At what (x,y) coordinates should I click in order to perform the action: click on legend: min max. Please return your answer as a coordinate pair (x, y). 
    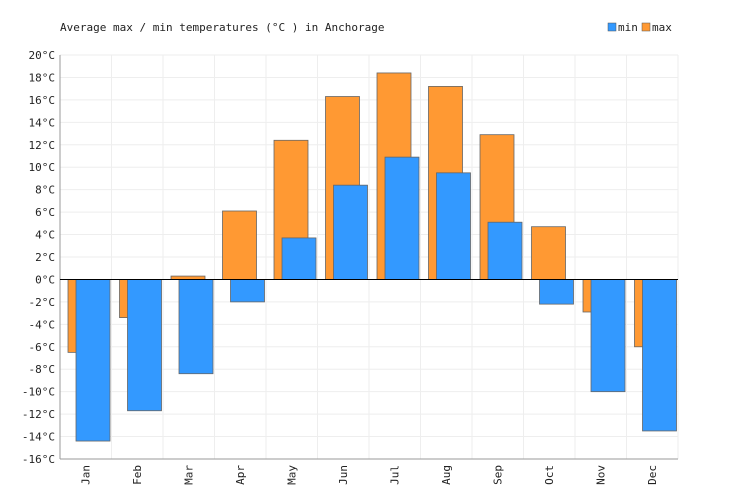
    Looking at the image, I should click on (639, 27).